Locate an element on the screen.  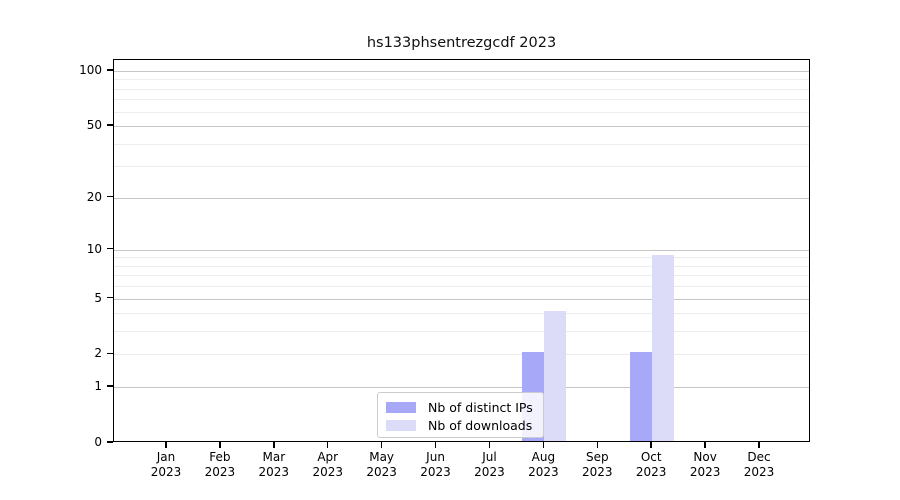
x-axis-tick-label: Jul 2023 is located at coordinates (489, 465).